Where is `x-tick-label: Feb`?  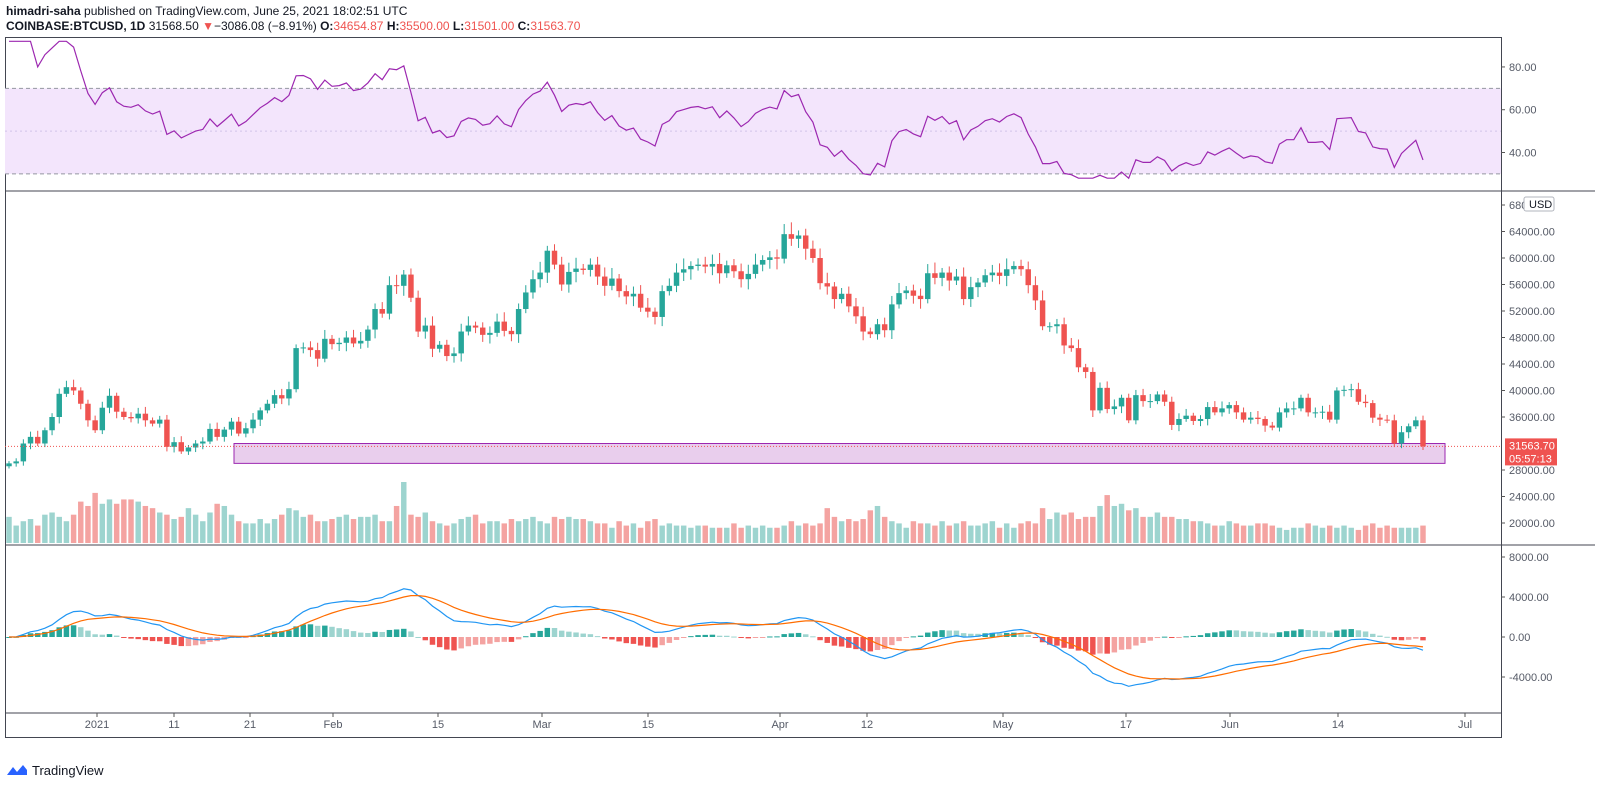
x-tick-label: Feb is located at coordinates (333, 725).